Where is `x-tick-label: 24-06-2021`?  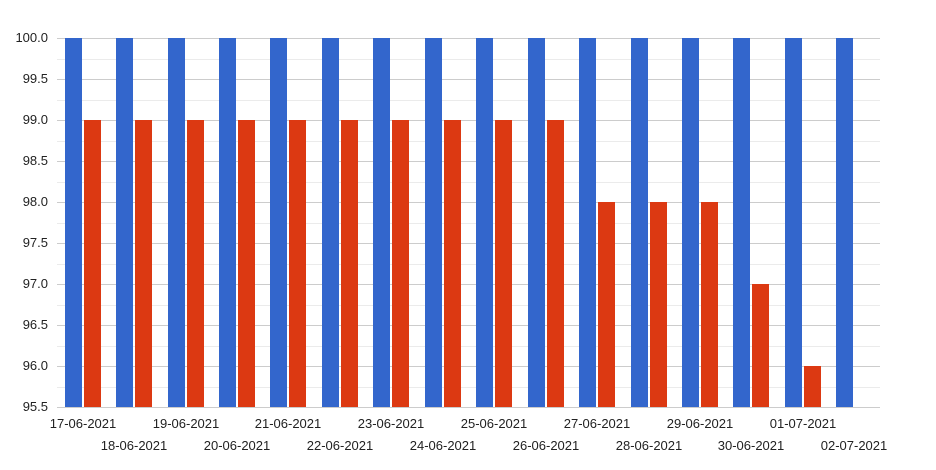 x-tick-label: 24-06-2021 is located at coordinates (443, 445).